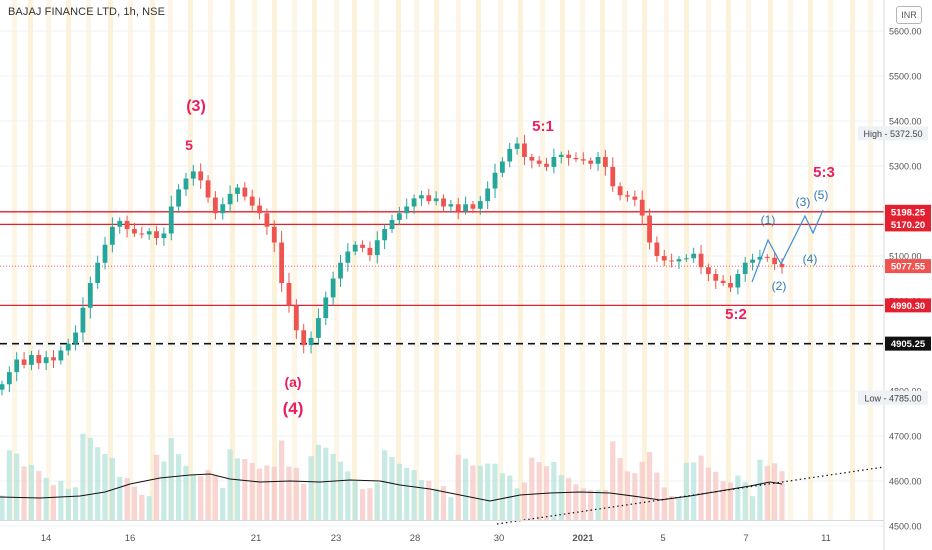 Image resolution: width=932 pixels, height=550 pixels. Describe the element at coordinates (768, 220) in the screenshot. I see `wave-label-projection: (1)` at that location.